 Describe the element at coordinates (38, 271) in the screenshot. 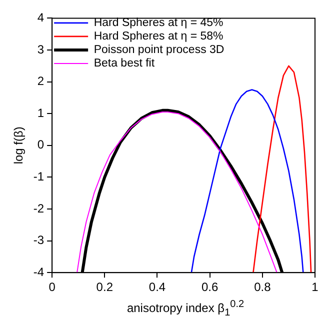

I see `y-tick-label: -4` at that location.